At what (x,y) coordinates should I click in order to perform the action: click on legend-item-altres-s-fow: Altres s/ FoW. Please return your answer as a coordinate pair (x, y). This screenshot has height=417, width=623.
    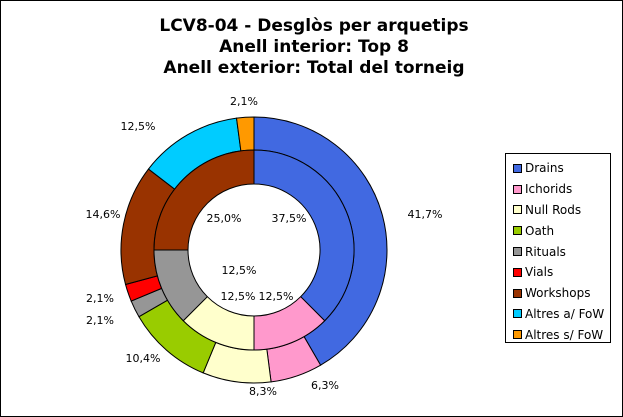
    Looking at the image, I should click on (561, 334).